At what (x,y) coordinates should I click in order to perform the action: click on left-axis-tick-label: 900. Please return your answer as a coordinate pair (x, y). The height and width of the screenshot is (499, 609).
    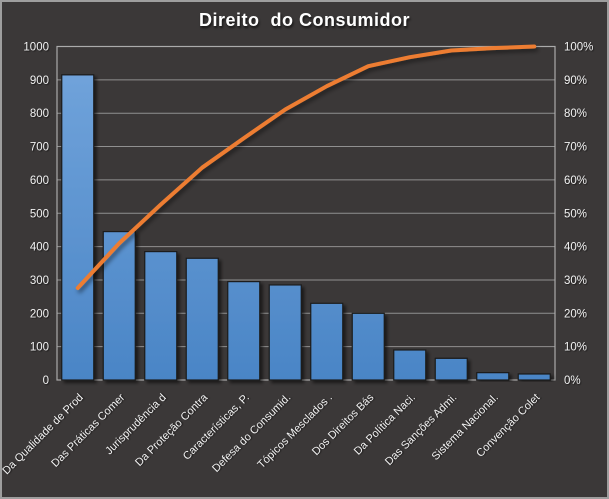
    Looking at the image, I should click on (39, 81).